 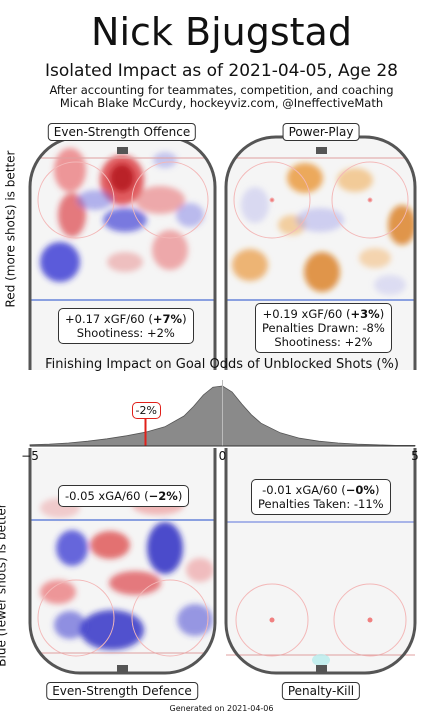 I want to click on es-defence-net, so click(x=122, y=668).